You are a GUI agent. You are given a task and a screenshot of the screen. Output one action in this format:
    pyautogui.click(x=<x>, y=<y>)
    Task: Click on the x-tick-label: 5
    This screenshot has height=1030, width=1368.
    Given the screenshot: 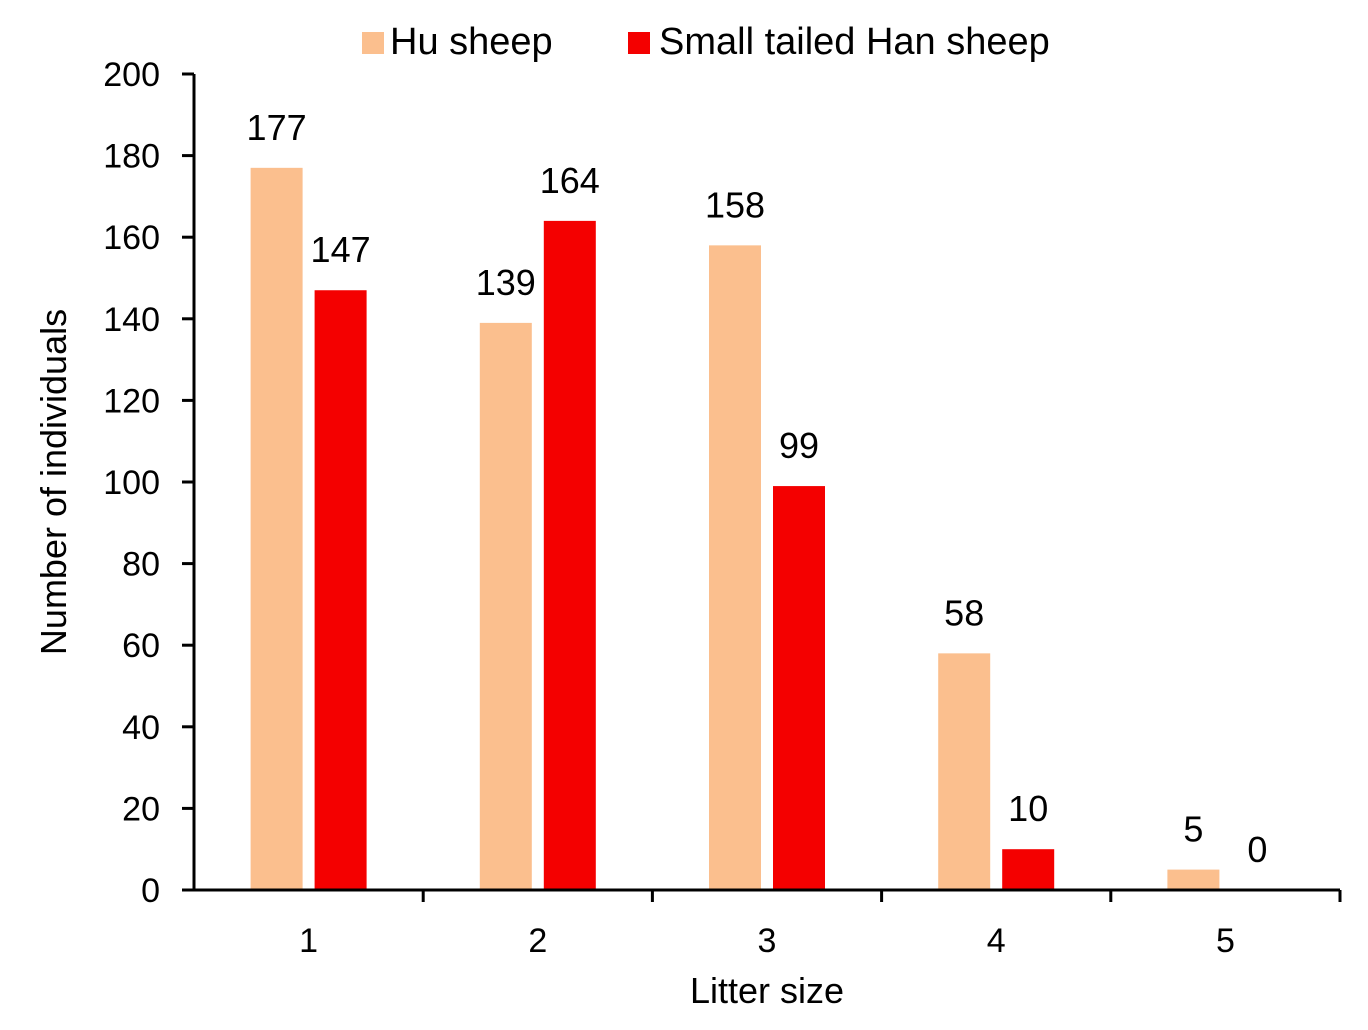 What is the action you would take?
    pyautogui.click(x=1225, y=941)
    